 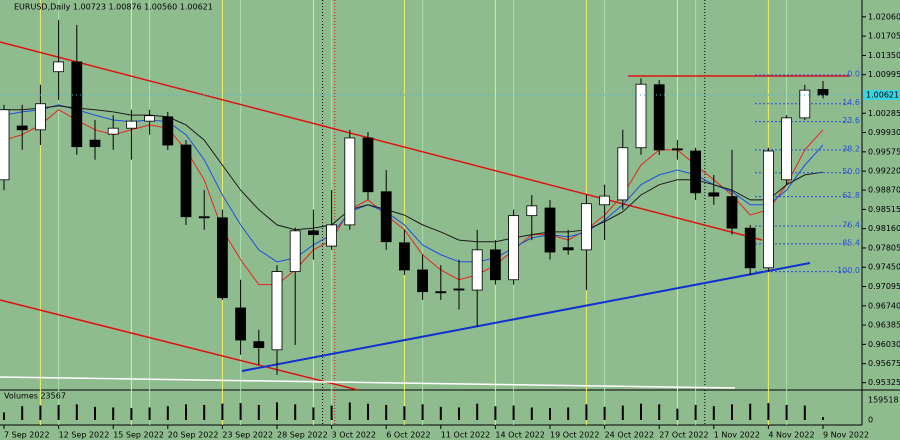 What do you see at coordinates (884, 267) in the screenshot?
I see `y-tick-label: 0.97450` at bounding box center [884, 267].